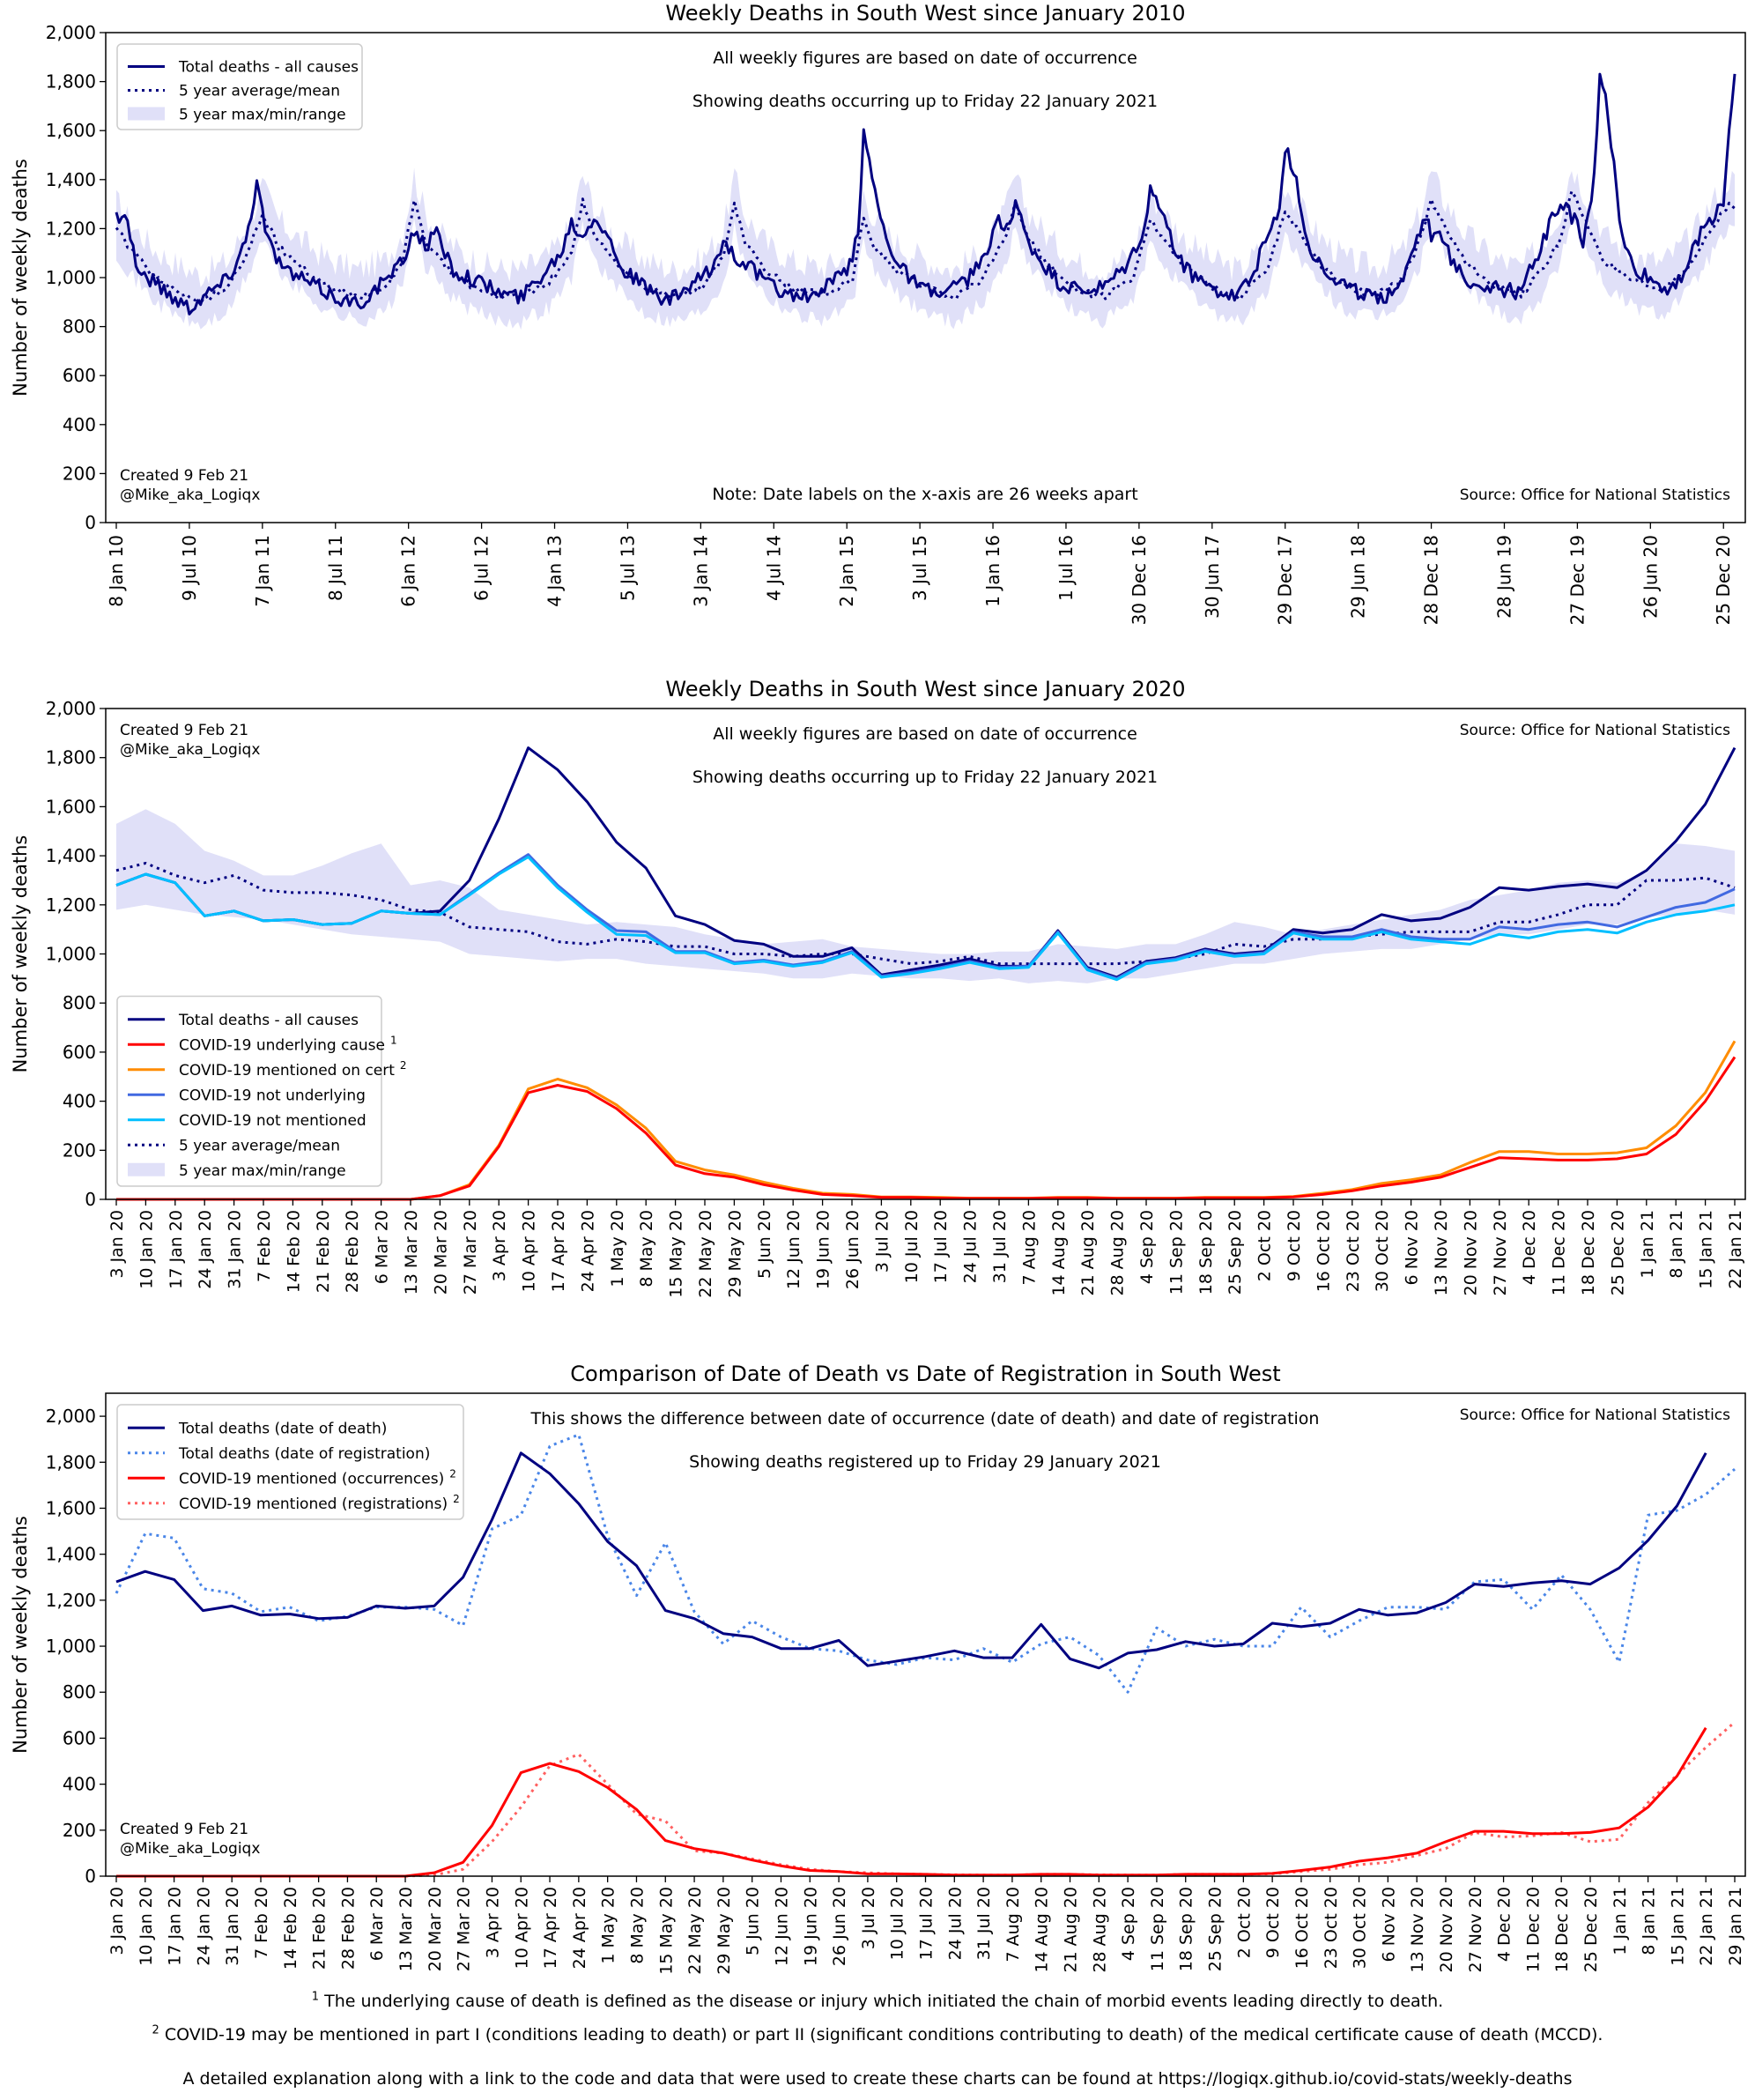 The width and height of the screenshot is (1755, 2100). Describe the element at coordinates (1431, 580) in the screenshot. I see `chart1-xtick-label: 28 Dec 18` at that location.